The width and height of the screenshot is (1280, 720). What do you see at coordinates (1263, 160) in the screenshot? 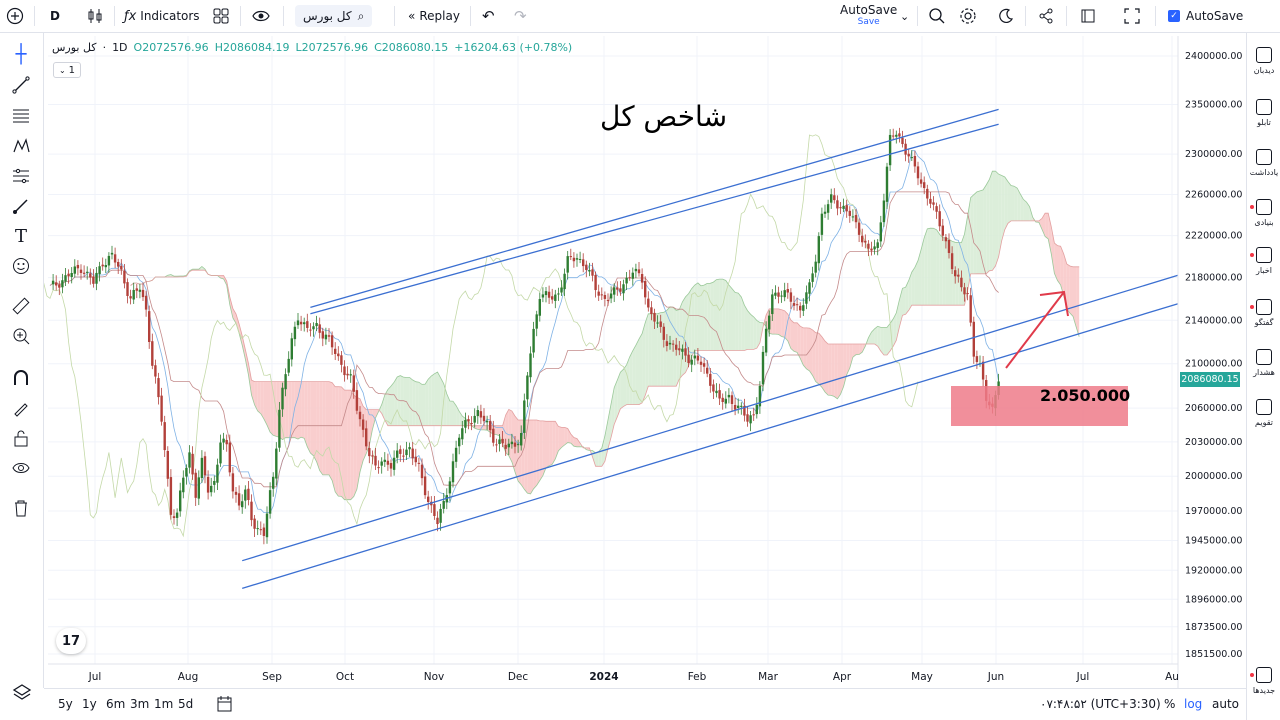
I see `sidebar-item-notes: یادداشت` at bounding box center [1263, 160].